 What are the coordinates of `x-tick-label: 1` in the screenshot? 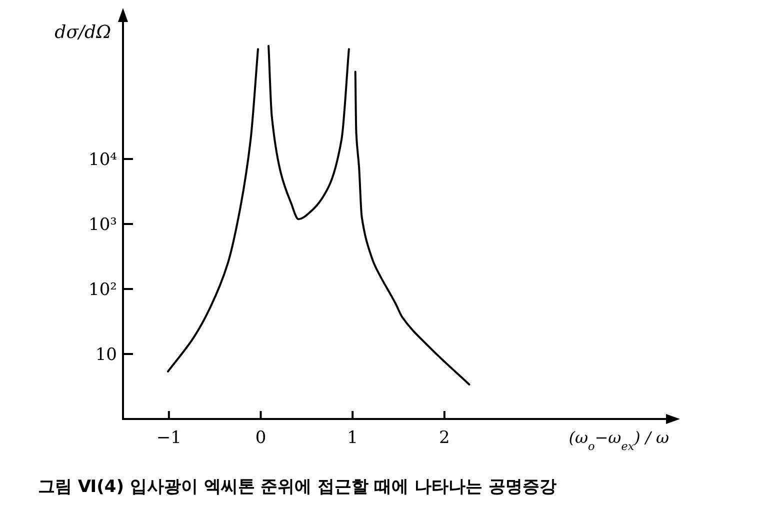 It's located at (352, 438).